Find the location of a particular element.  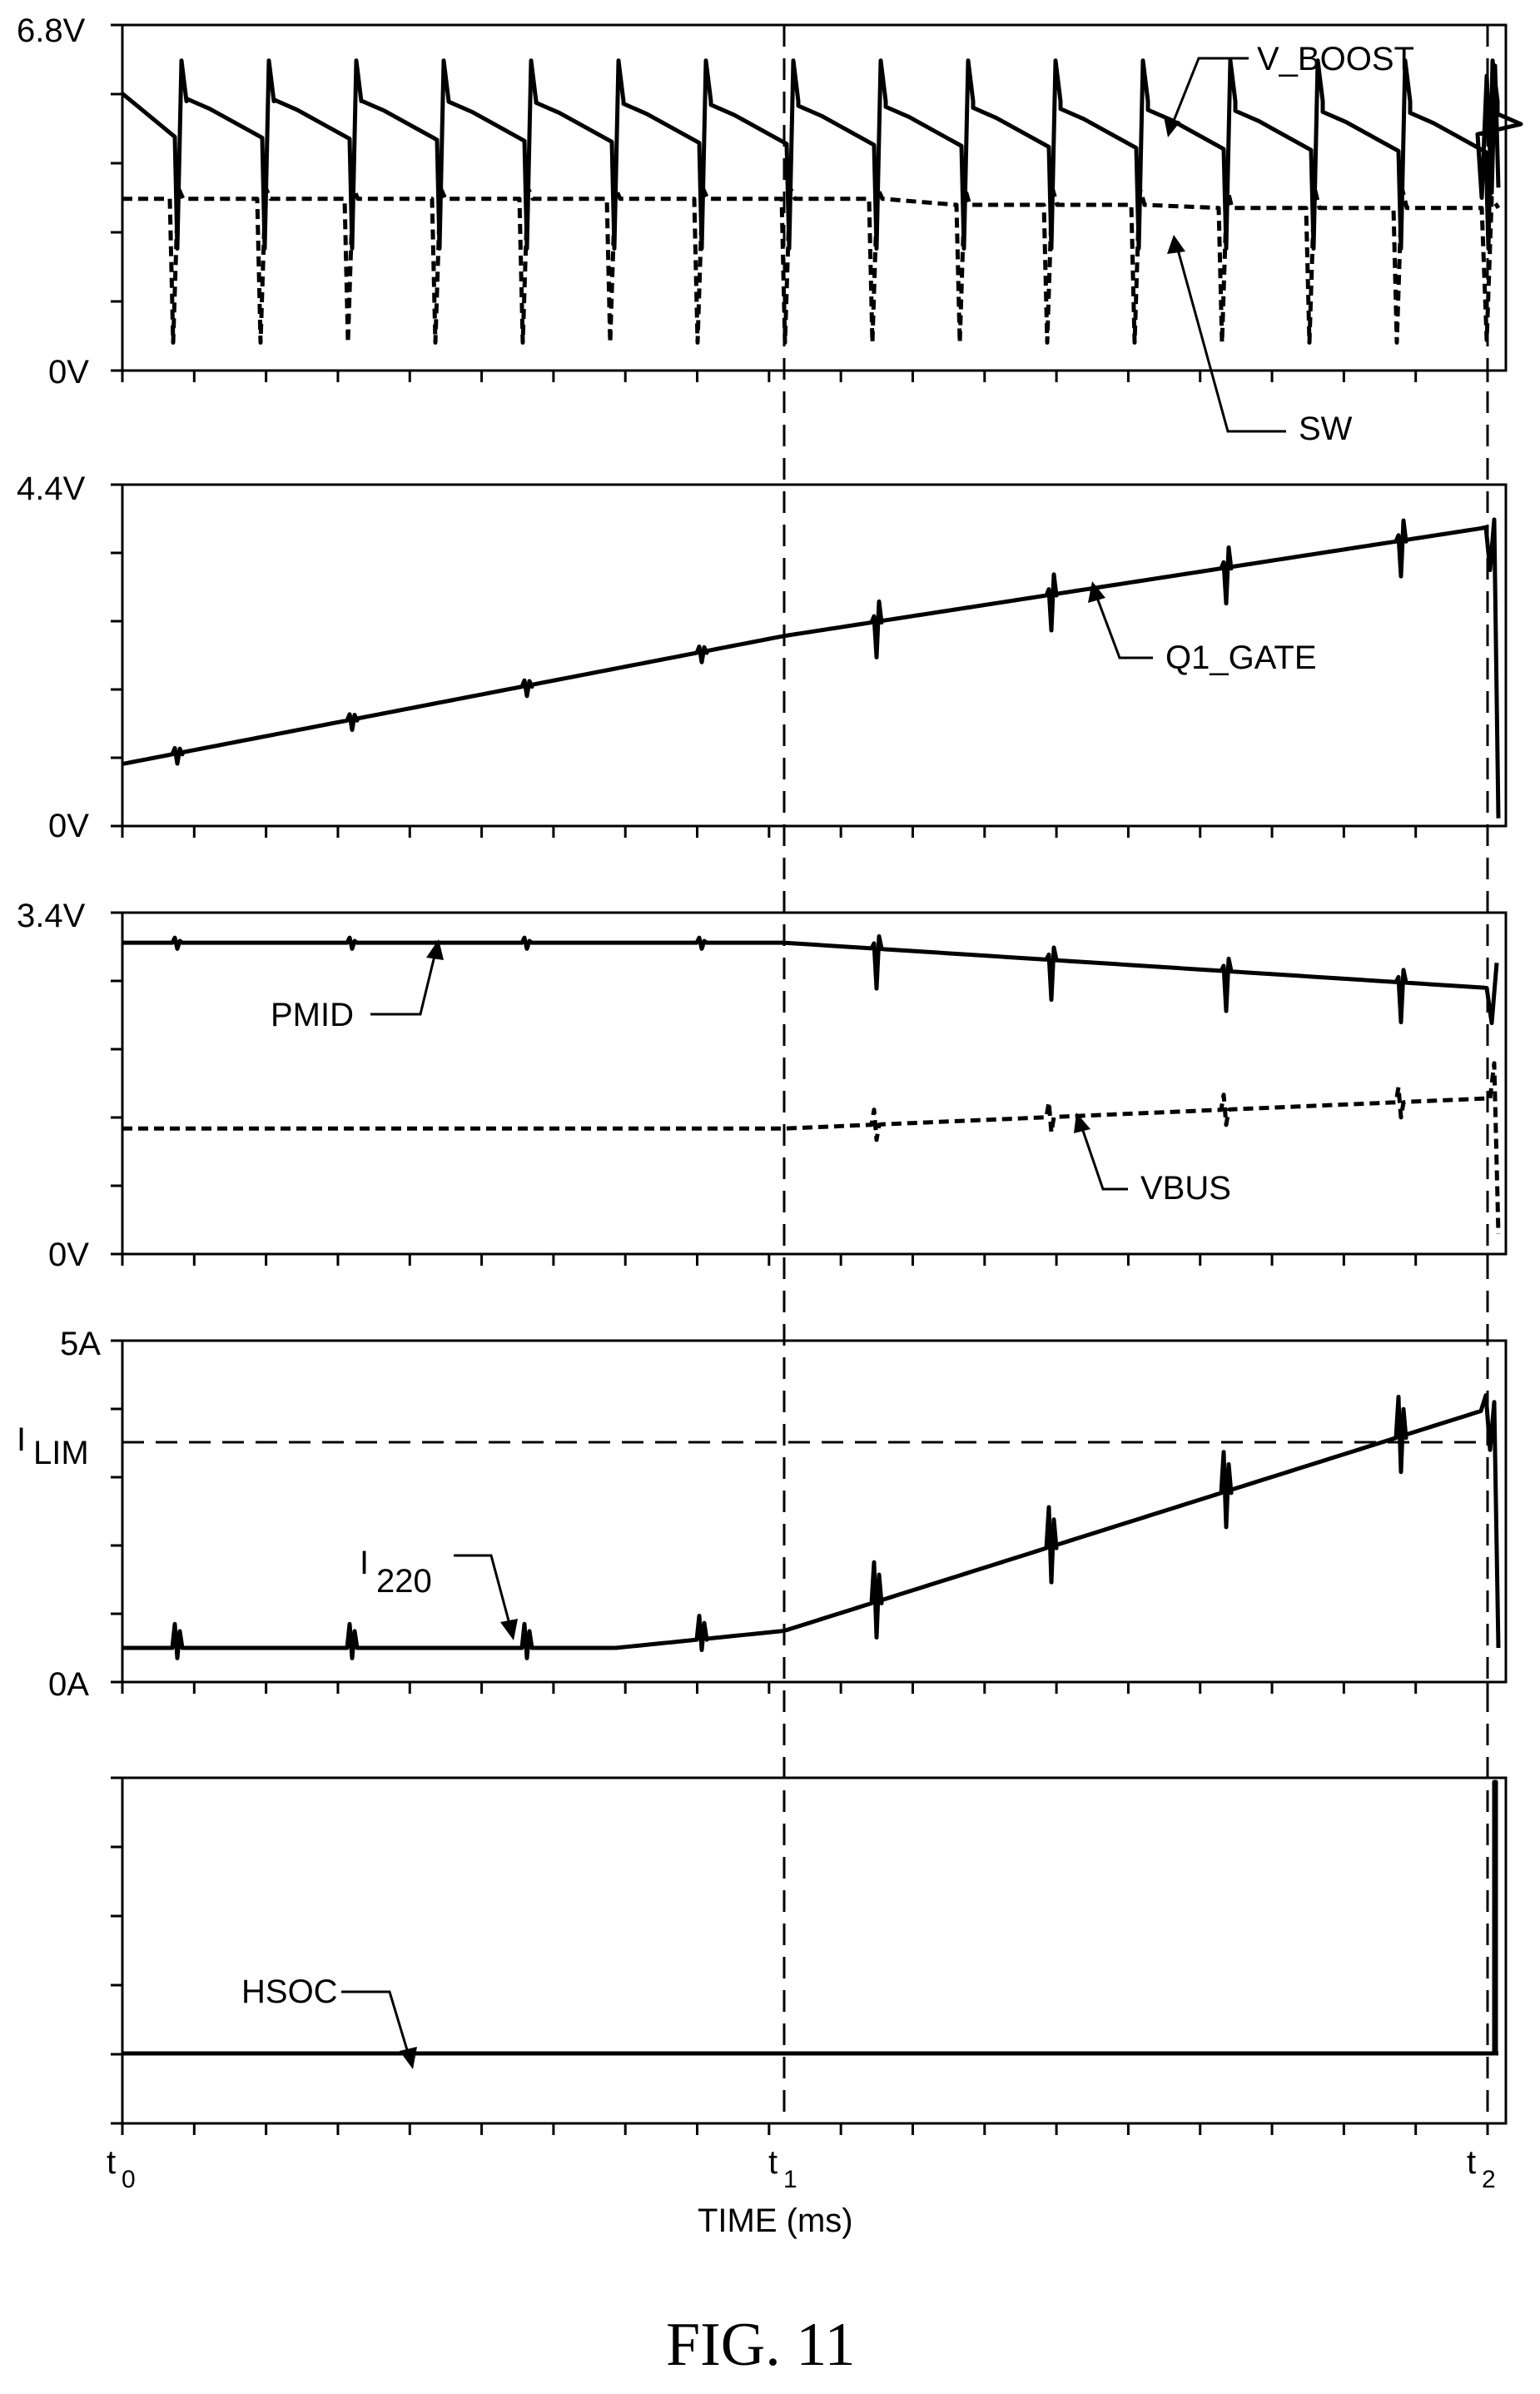

p2-ytick-bottom: 0V is located at coordinates (68, 826).